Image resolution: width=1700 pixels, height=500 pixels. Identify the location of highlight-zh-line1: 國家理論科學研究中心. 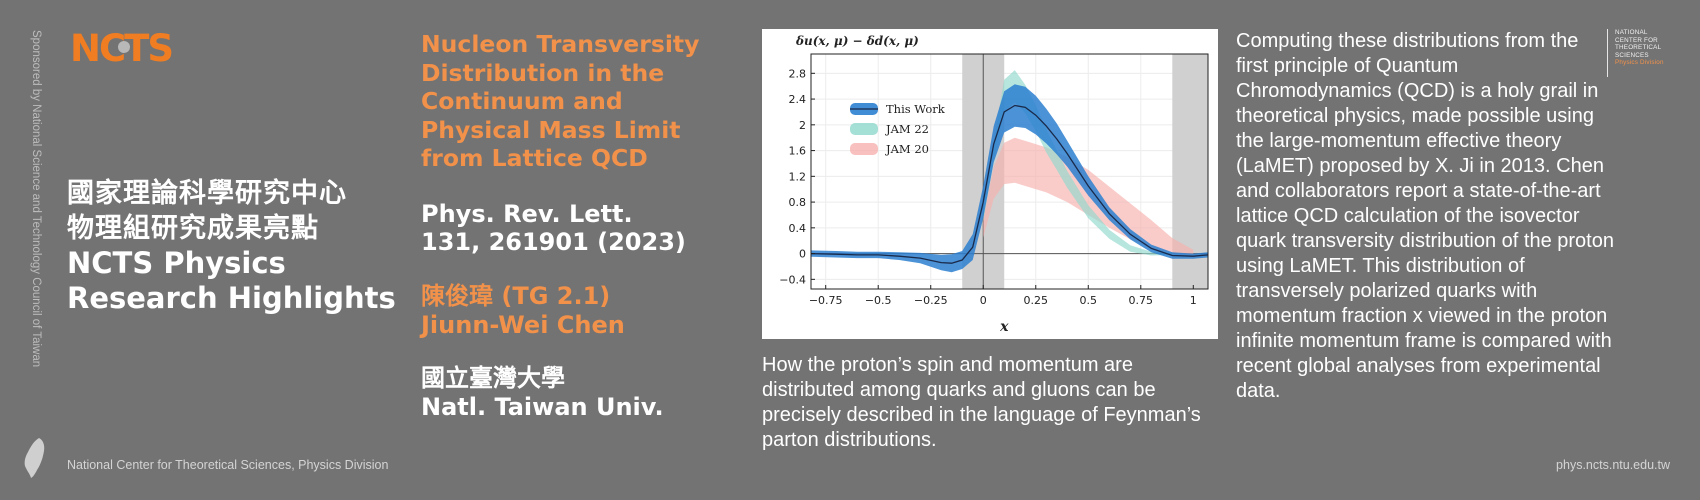
(207, 193).